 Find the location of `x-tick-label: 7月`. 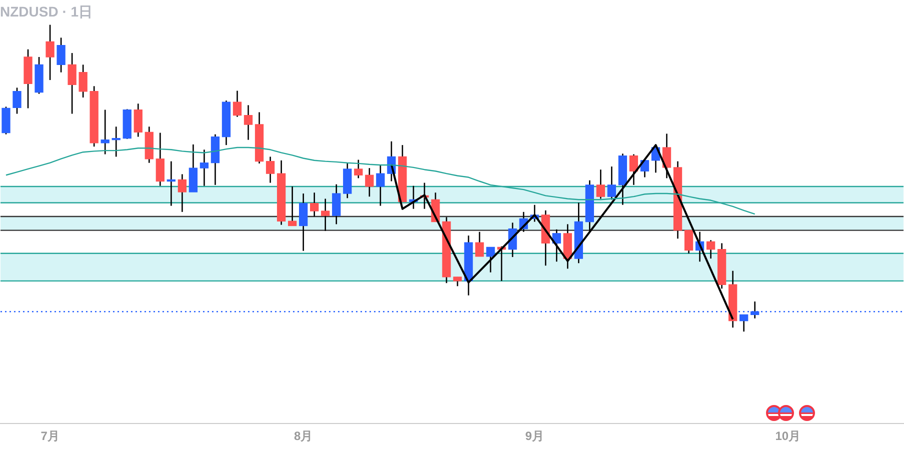

x-tick-label: 7月 is located at coordinates (50, 436).